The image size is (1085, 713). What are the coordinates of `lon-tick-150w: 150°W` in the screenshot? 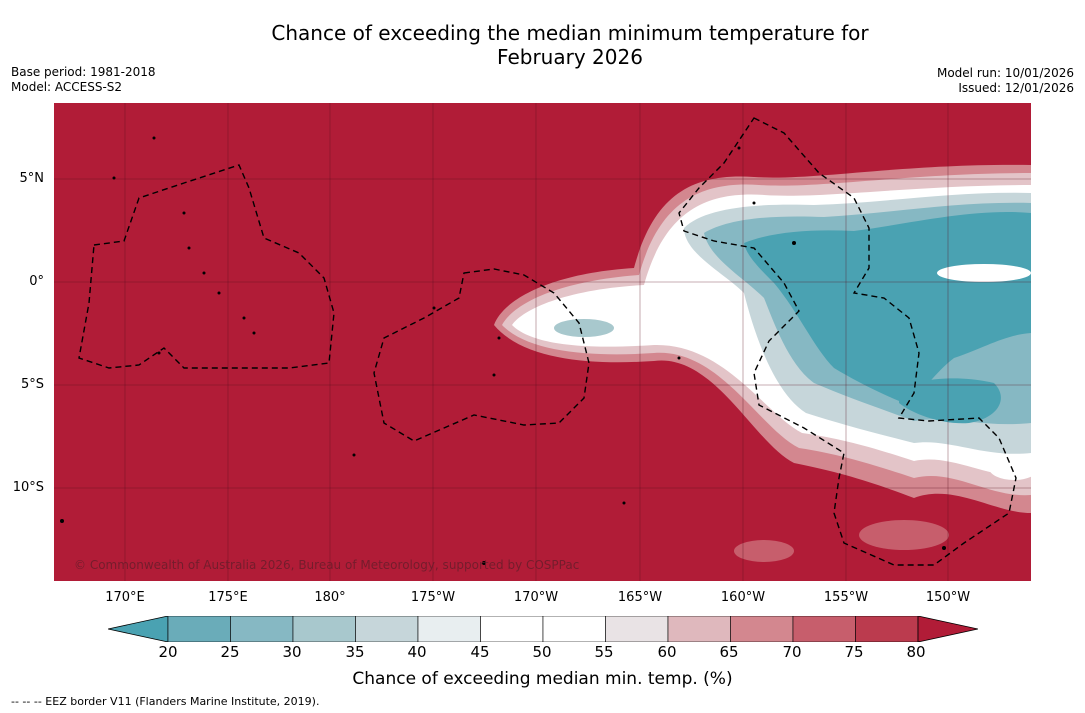 It's located at (948, 597).